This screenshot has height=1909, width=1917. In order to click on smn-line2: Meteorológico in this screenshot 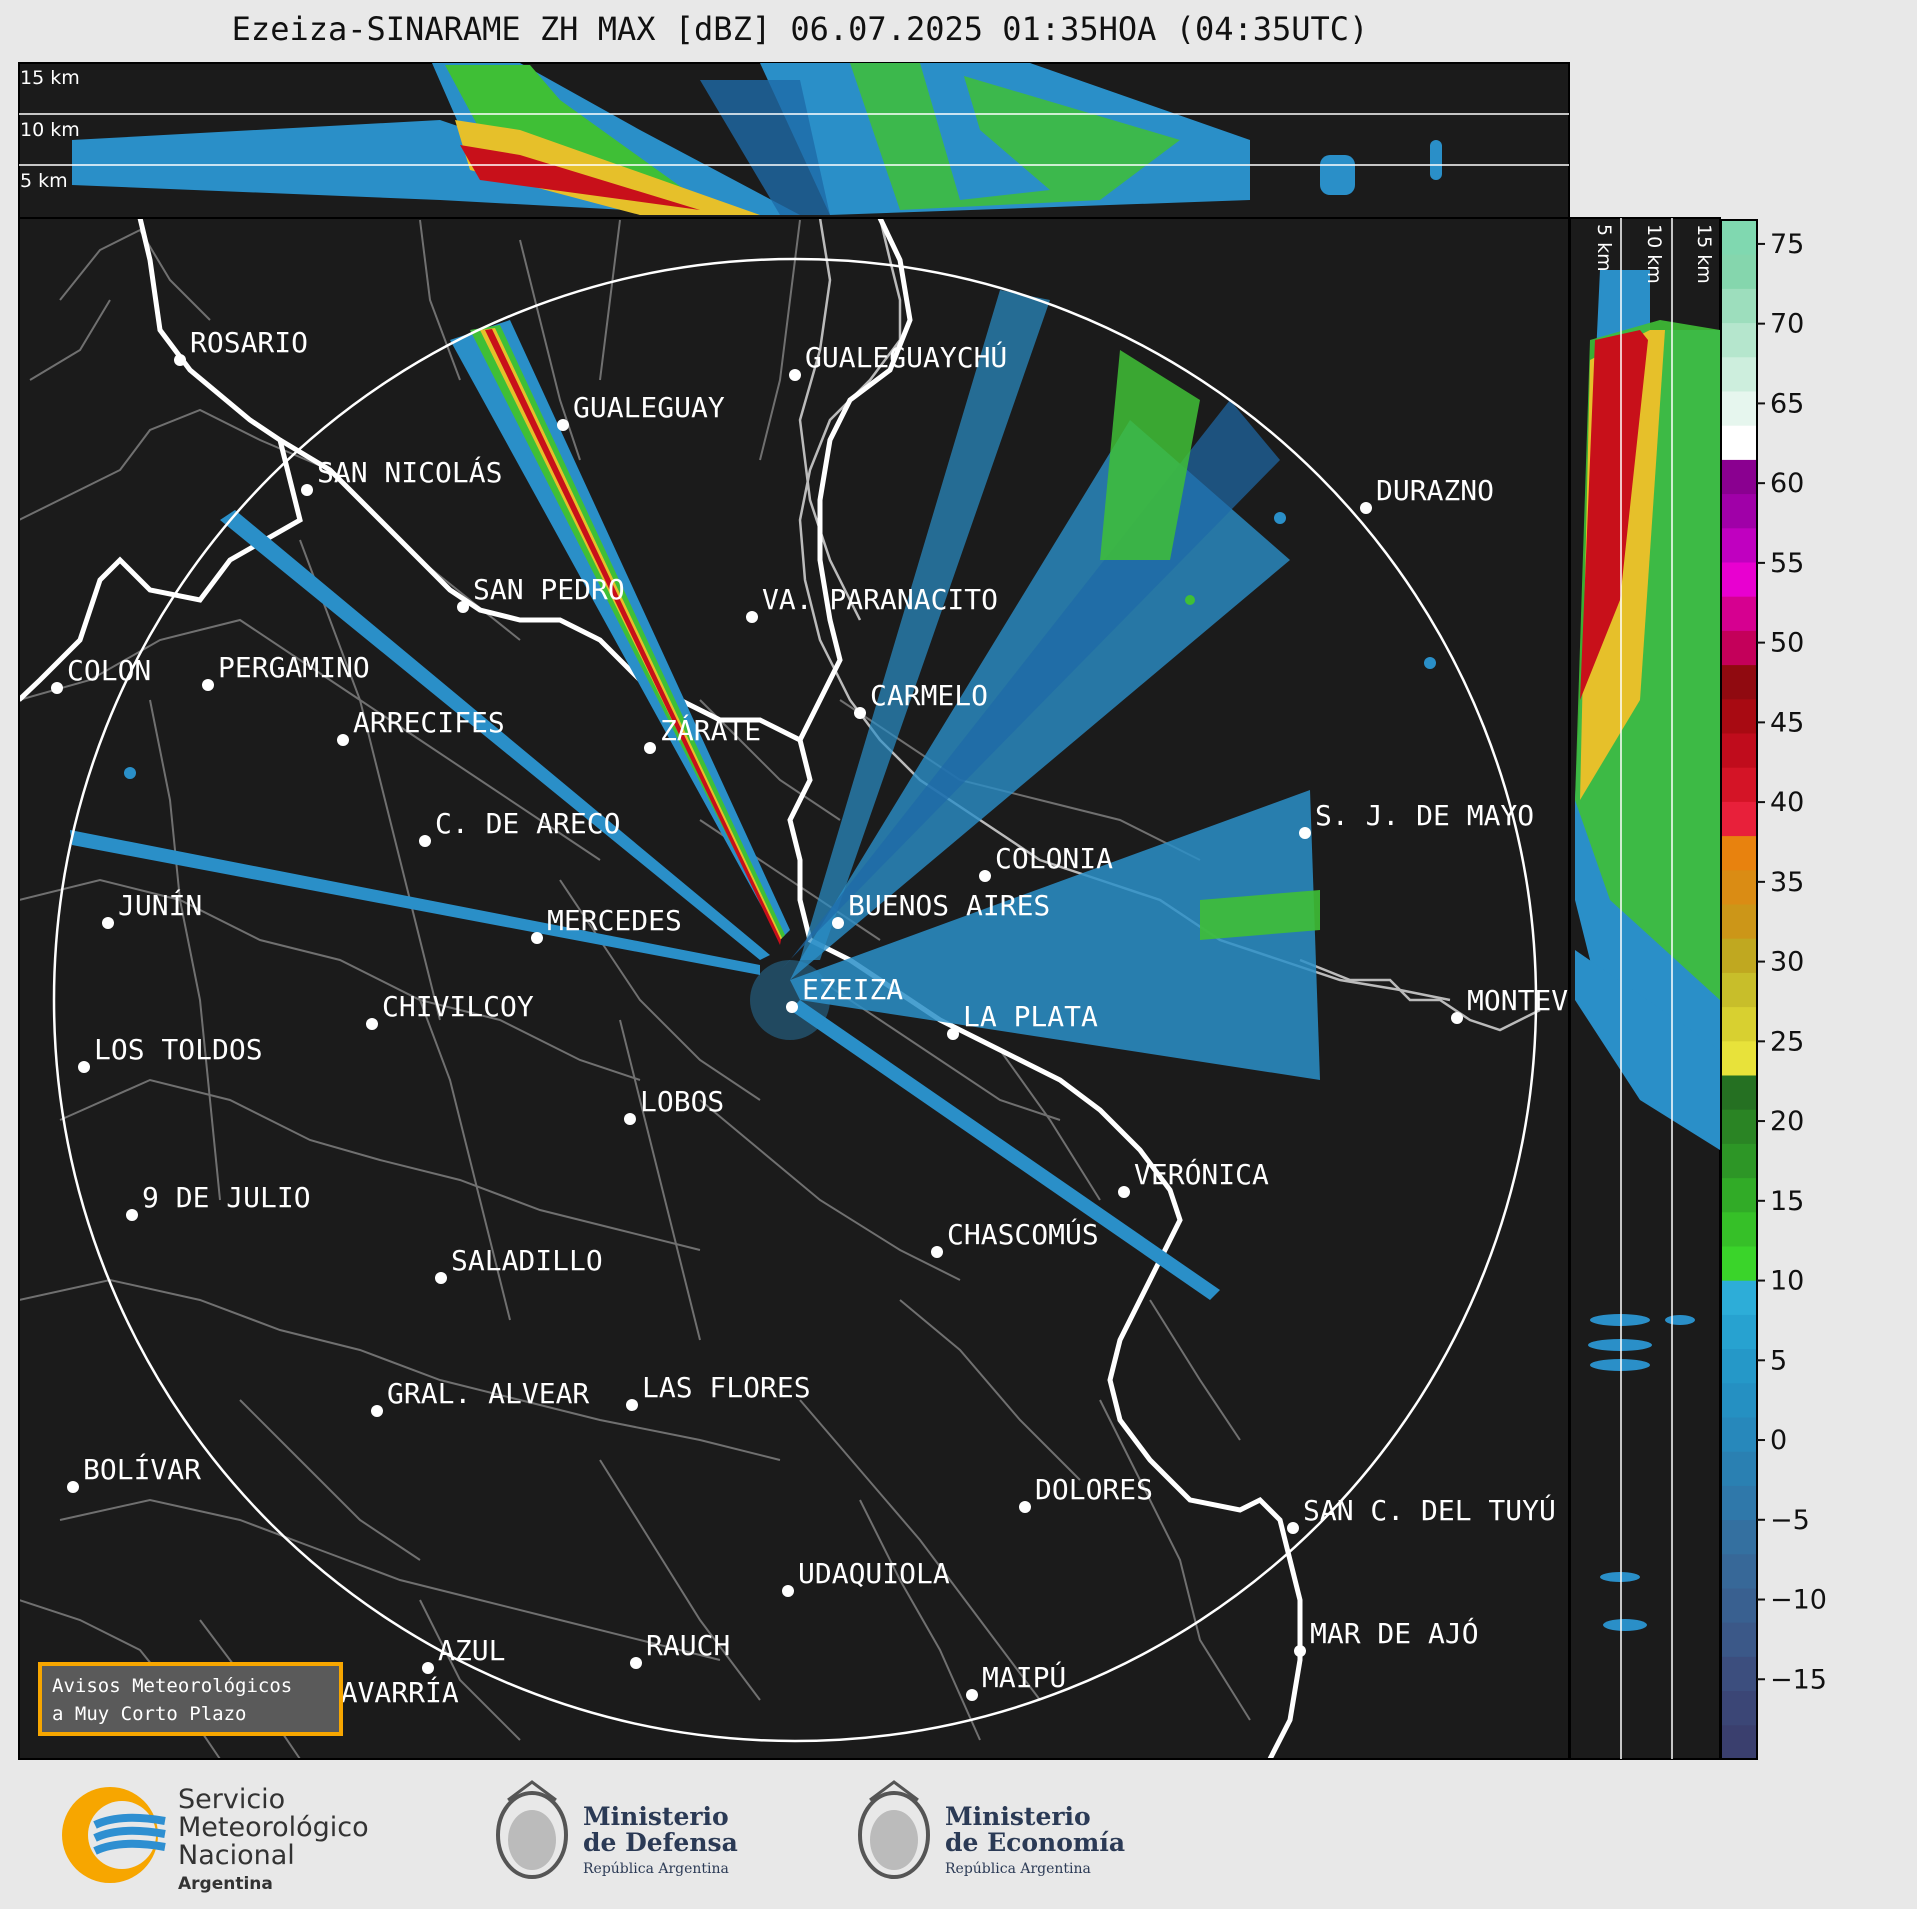, I will do `click(273, 1827)`.